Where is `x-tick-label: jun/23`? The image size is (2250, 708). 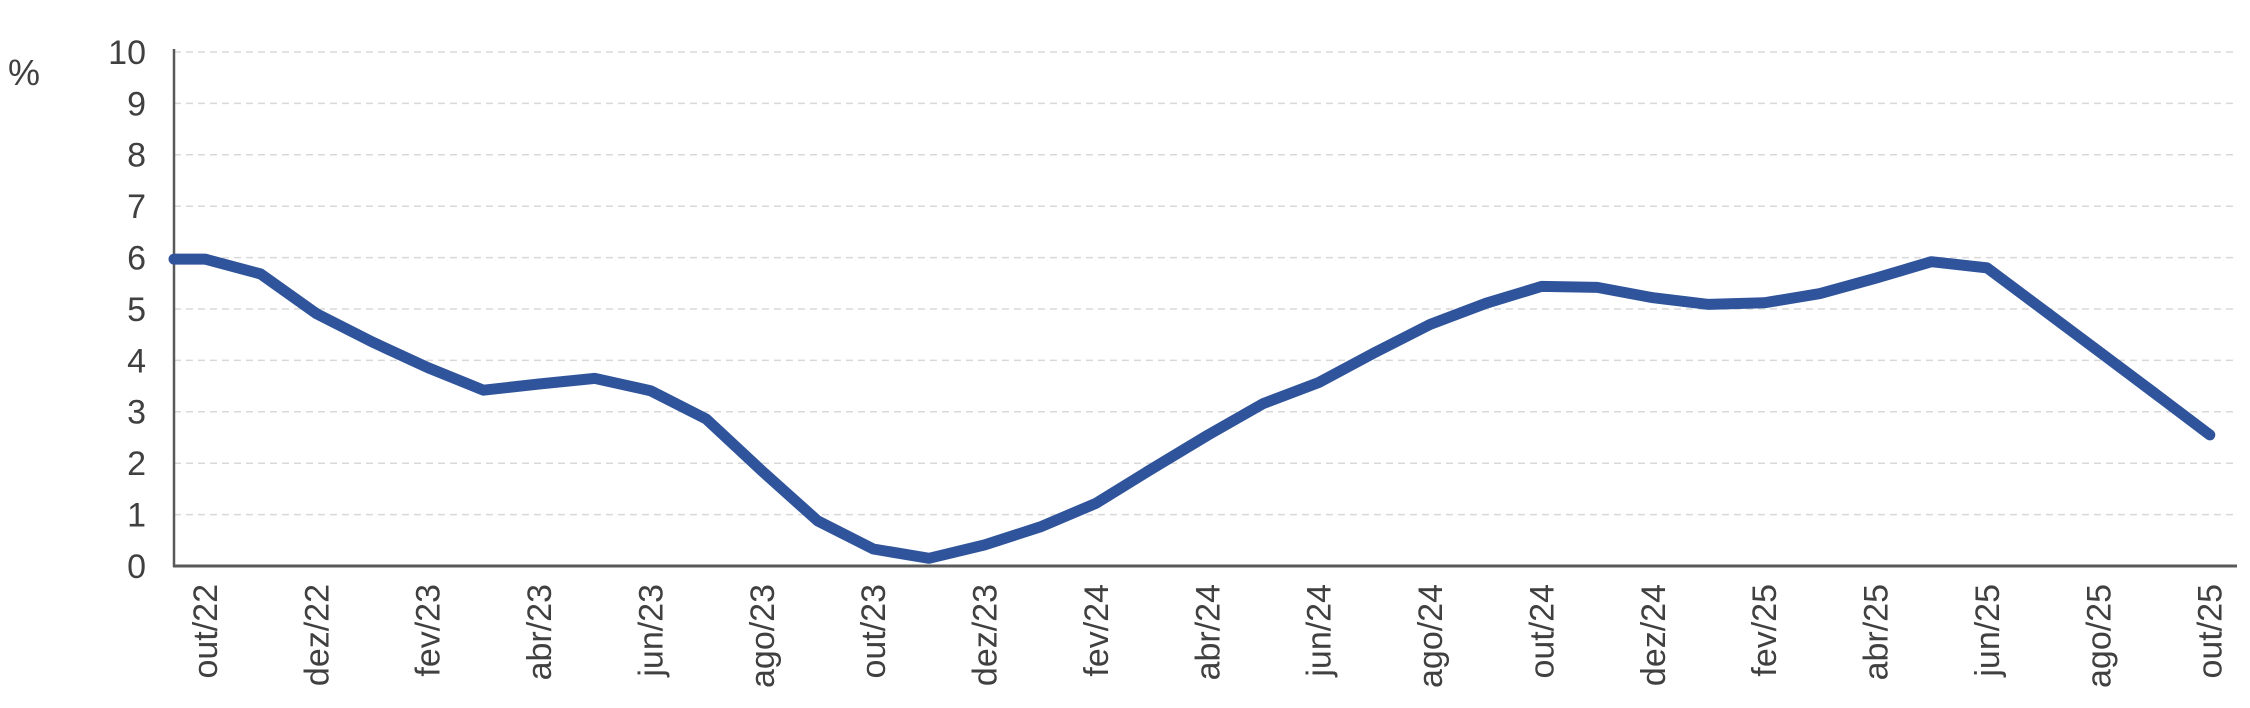
x-tick-label: jun/23 is located at coordinates (651, 631).